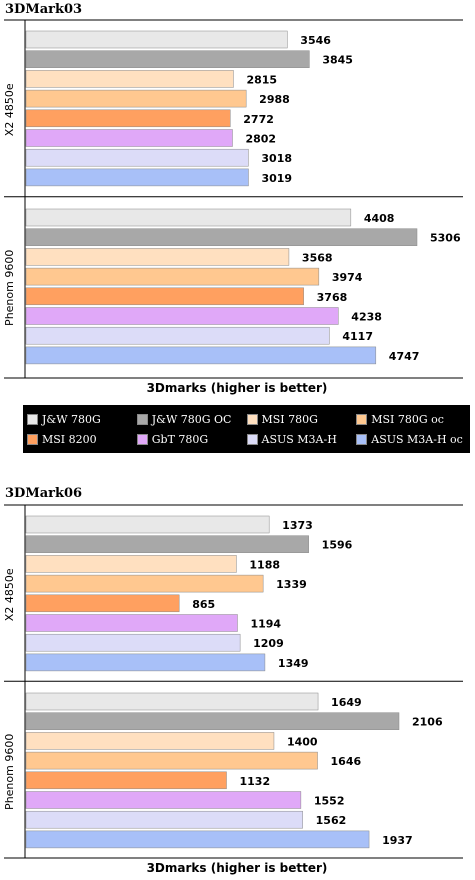  Describe the element at coordinates (427, 722) in the screenshot. I see `data-label: 2106` at that location.